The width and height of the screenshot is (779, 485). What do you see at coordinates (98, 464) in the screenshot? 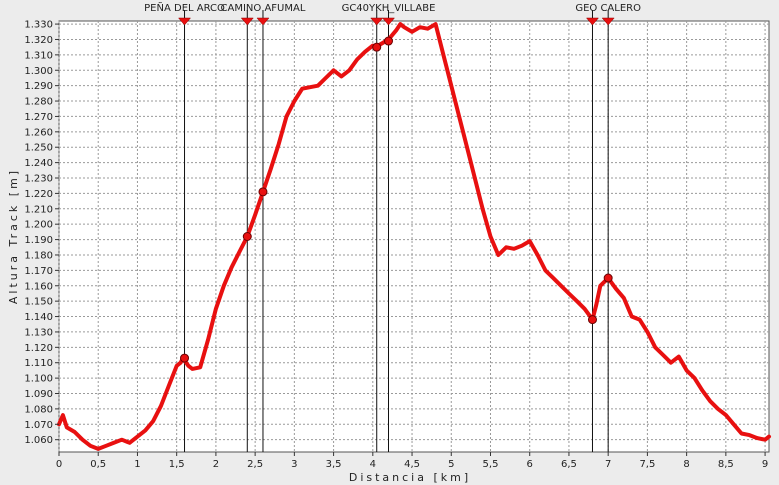
I see `x-tick-label: 0,5` at bounding box center [98, 464].